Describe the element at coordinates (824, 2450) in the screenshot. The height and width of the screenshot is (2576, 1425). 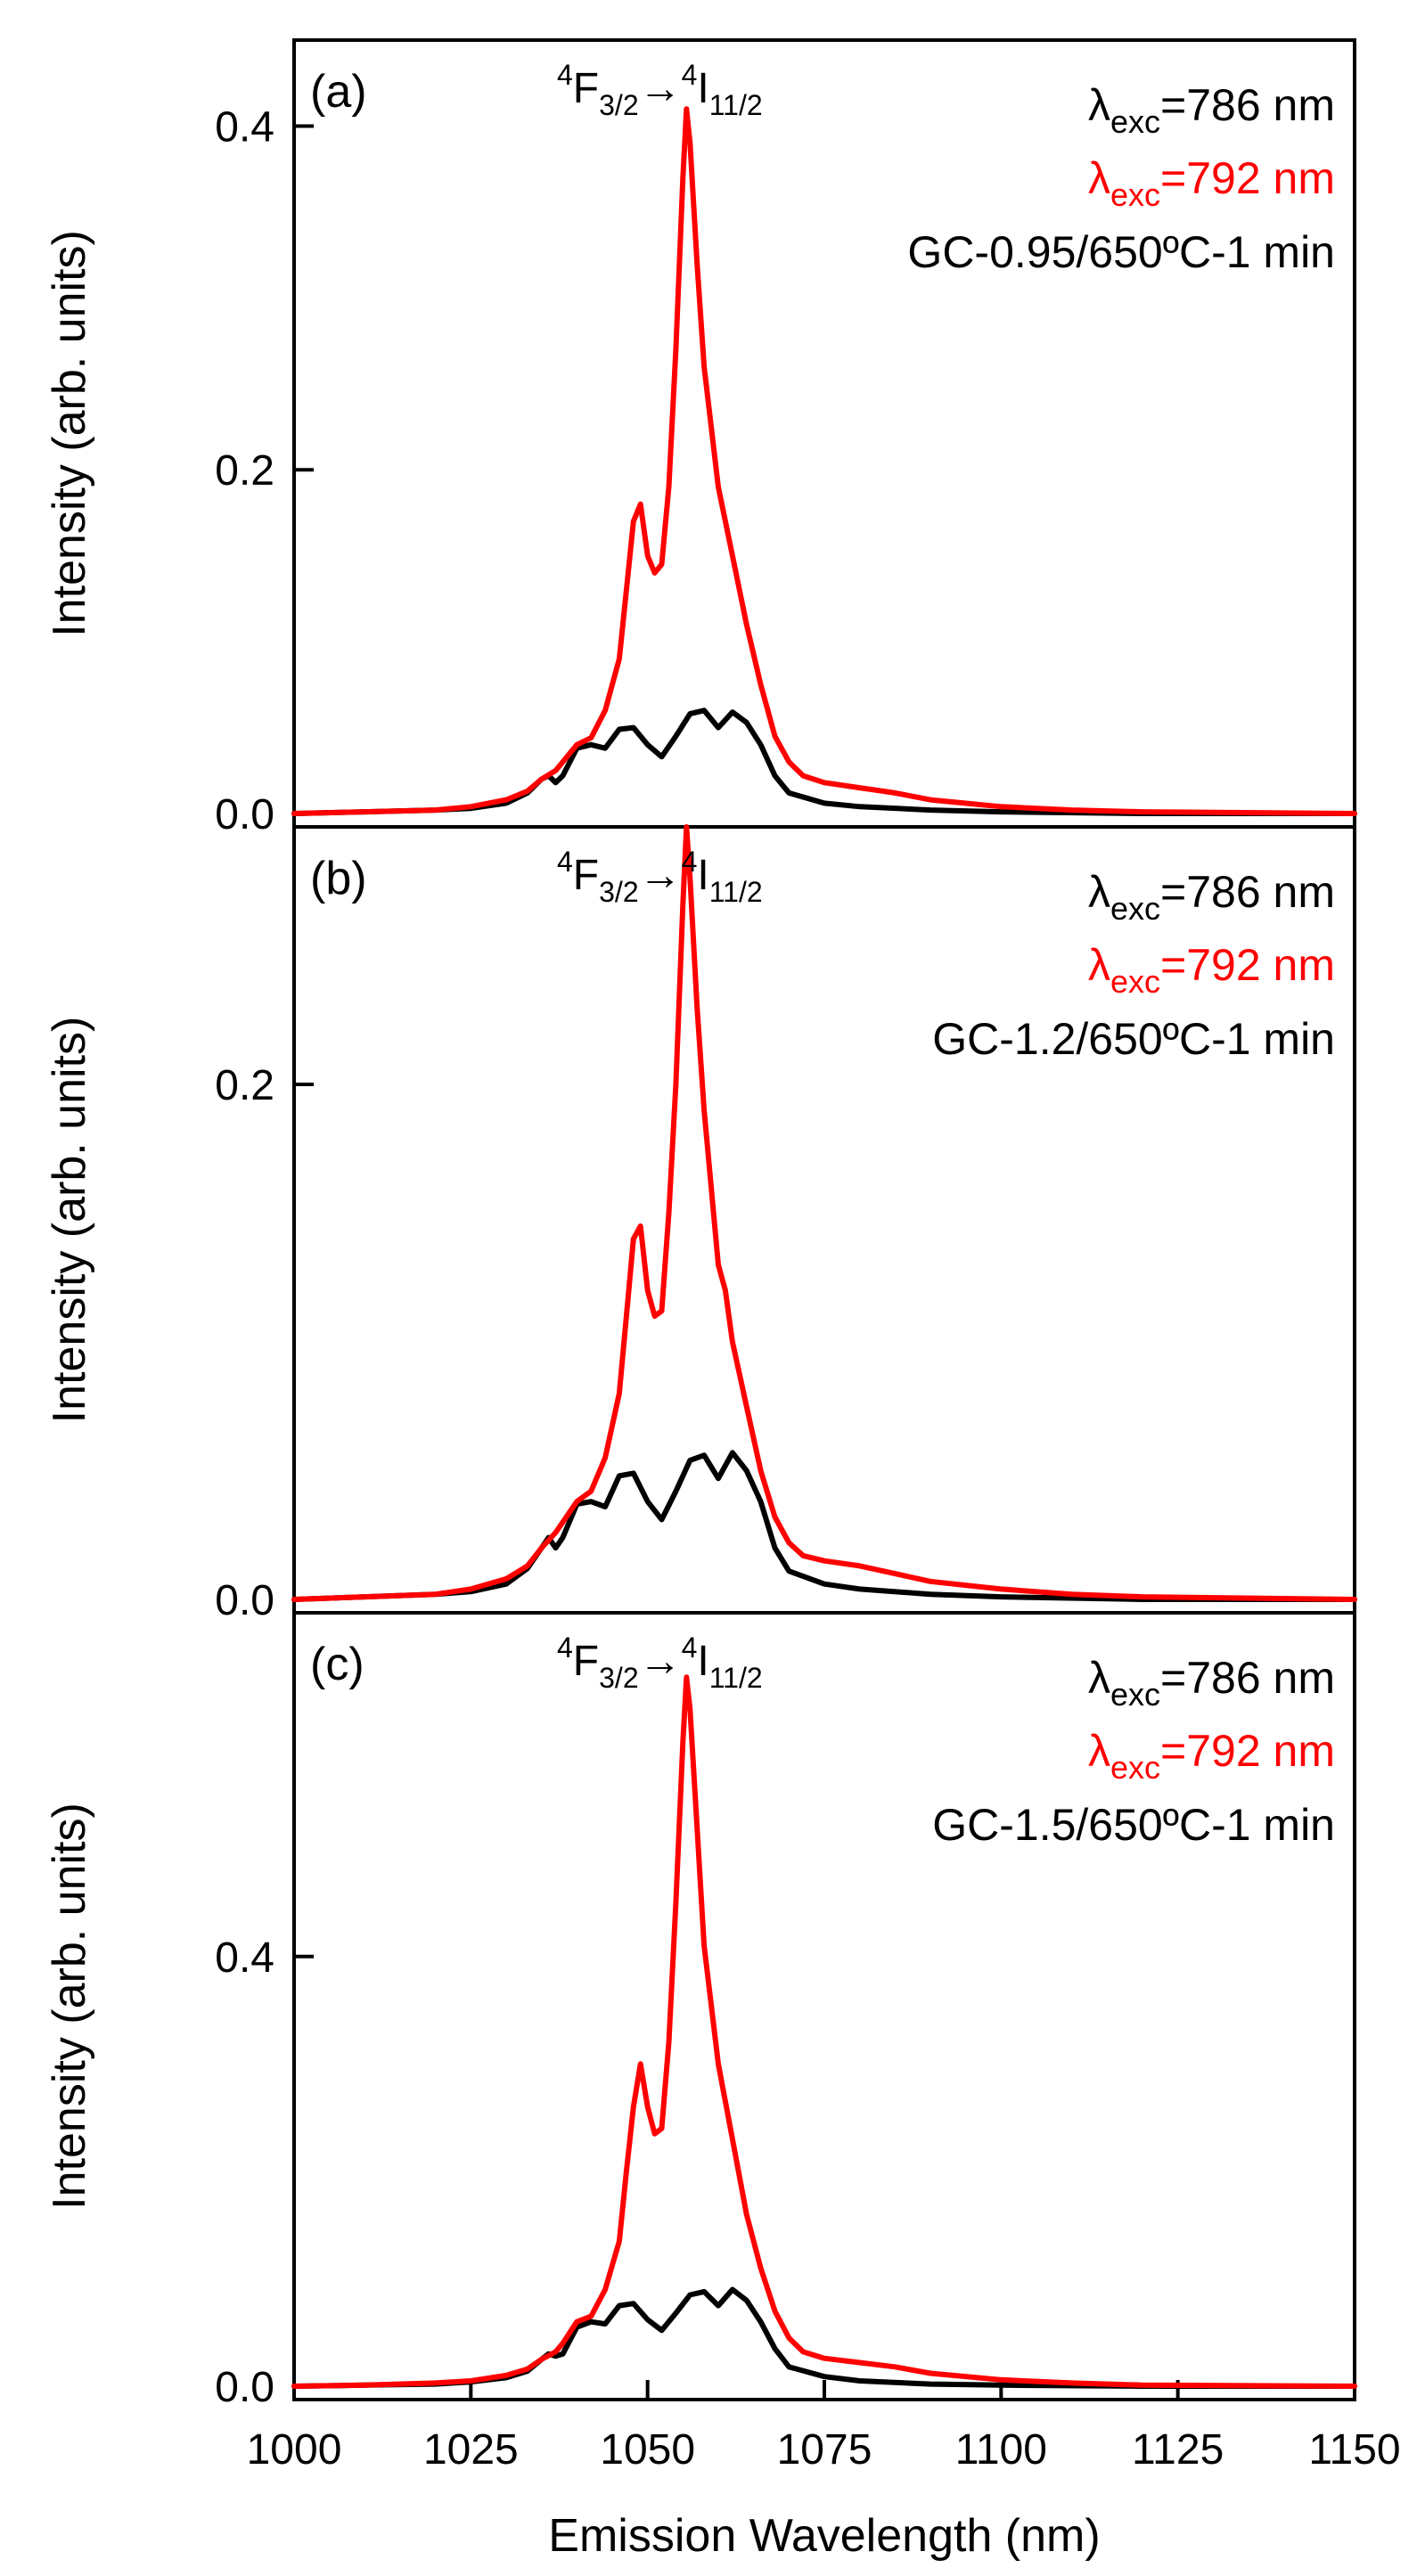
I see `x-tick-label: 1075` at that location.